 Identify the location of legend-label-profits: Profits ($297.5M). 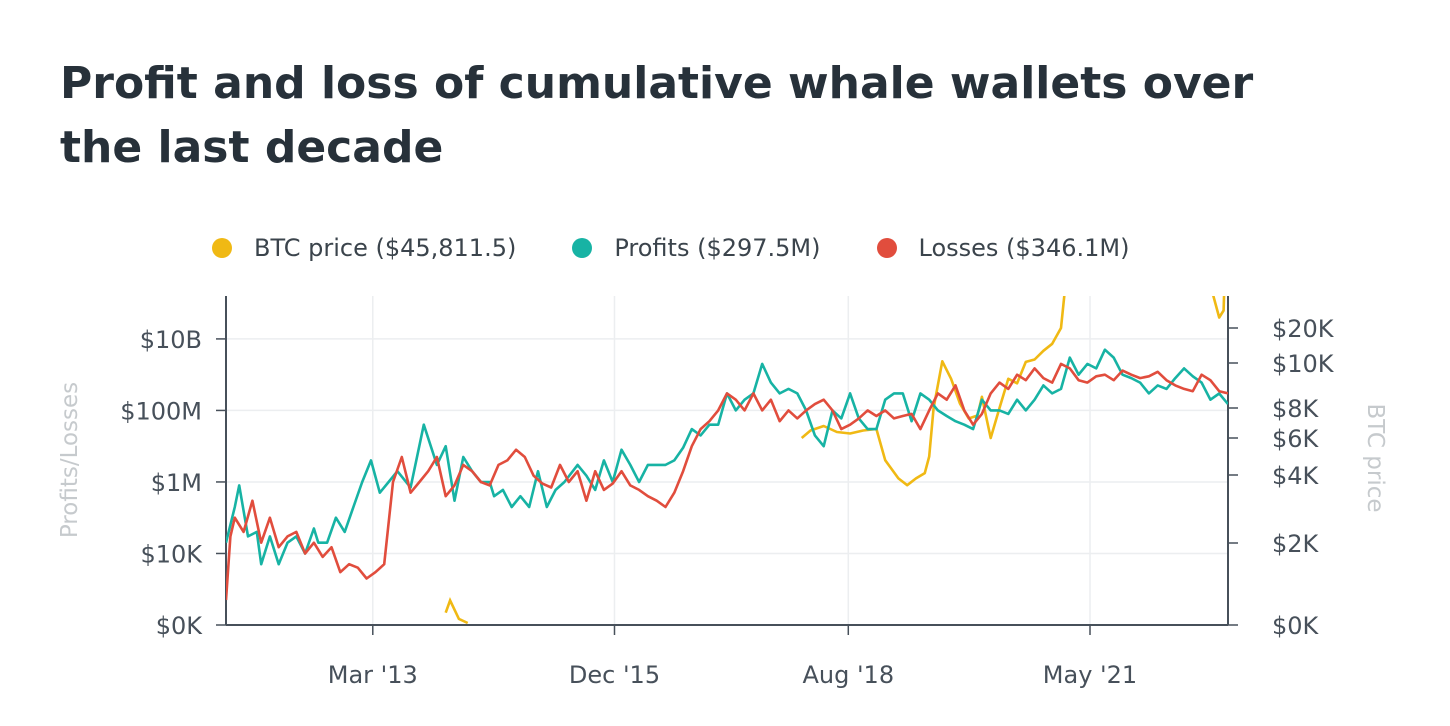
(717, 248).